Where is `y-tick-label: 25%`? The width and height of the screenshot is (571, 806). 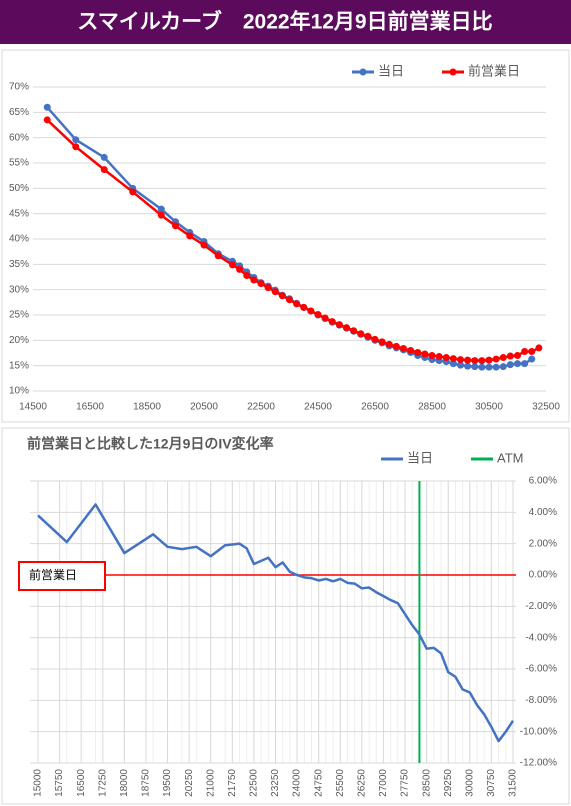 y-tick-label: 25% is located at coordinates (19, 315).